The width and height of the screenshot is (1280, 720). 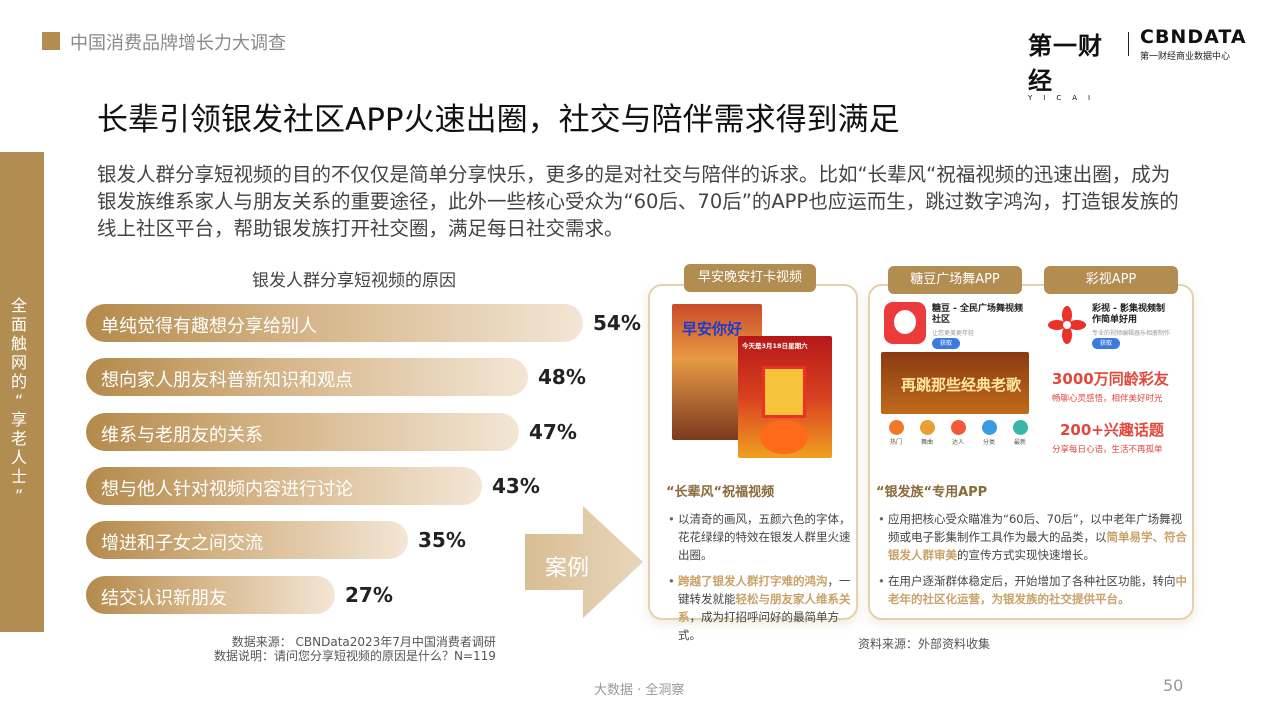 I want to click on card1-mid: ，一键转发就能, so click(x=764, y=590).